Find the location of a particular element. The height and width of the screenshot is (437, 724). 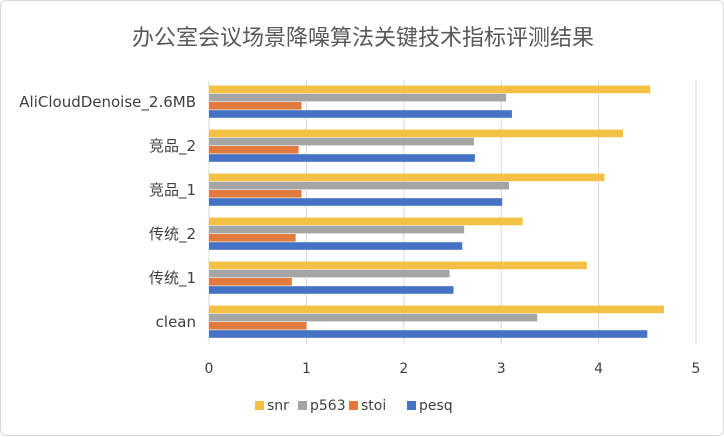

legend-swatch-snr is located at coordinates (259, 405).